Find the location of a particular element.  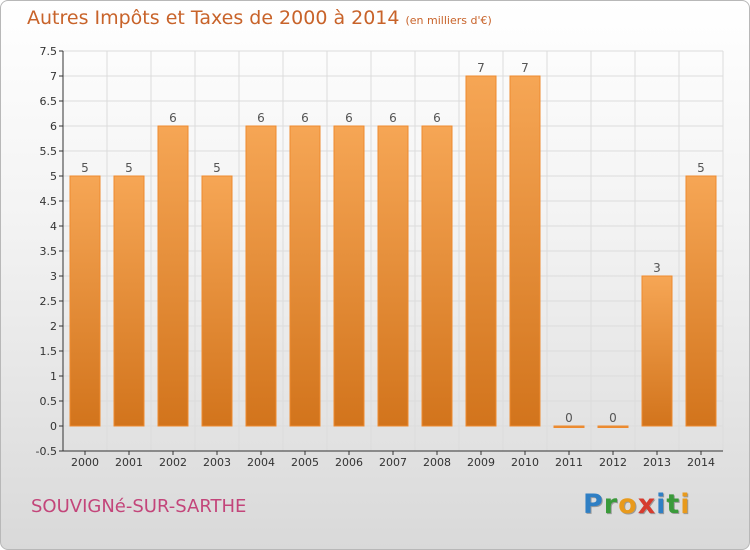

y-tick-label: 4 is located at coordinates (53, 226).